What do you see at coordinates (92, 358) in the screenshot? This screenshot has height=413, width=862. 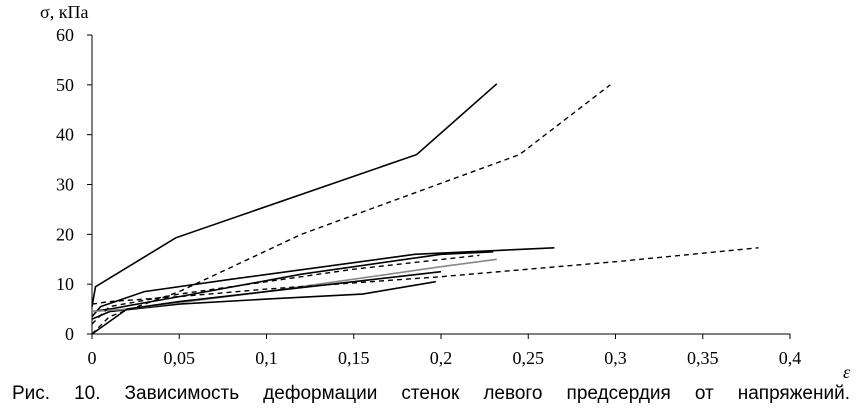 I see `x-tick-label: 0` at bounding box center [92, 358].